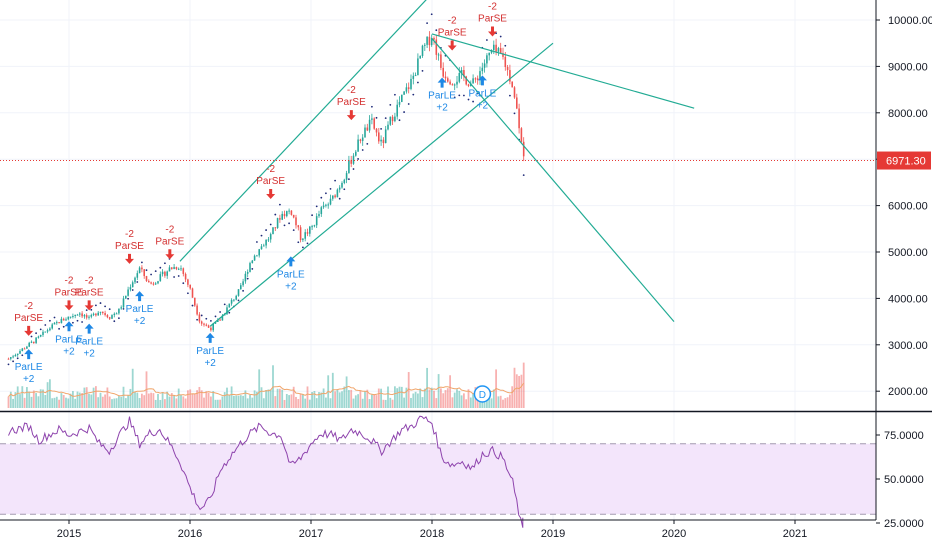 This screenshot has height=555, width=932. I want to click on last-price-label: 6971.30, so click(465, 160).